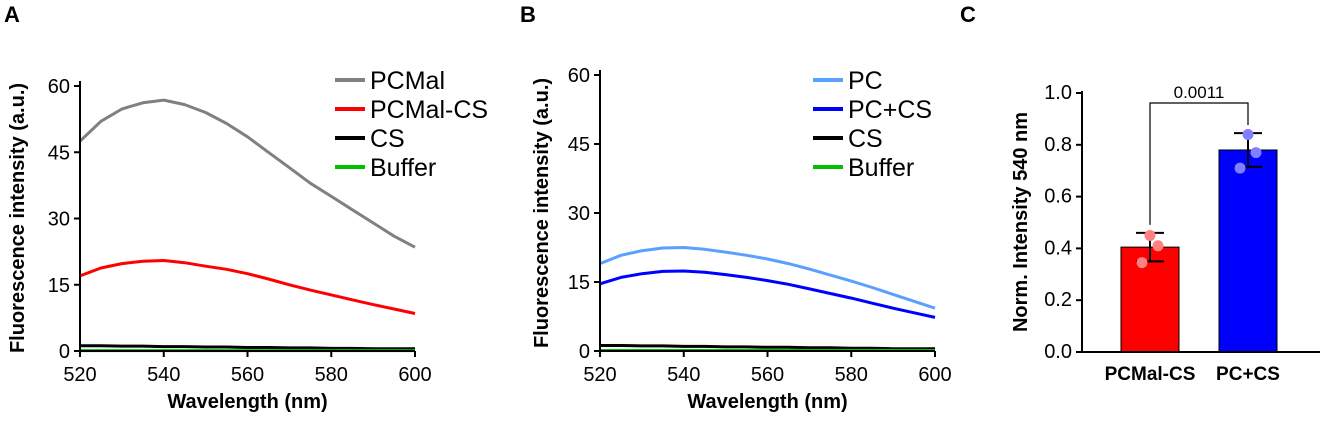 This screenshot has width=1335, height=423. I want to click on legend-label: PC, so click(865, 81).